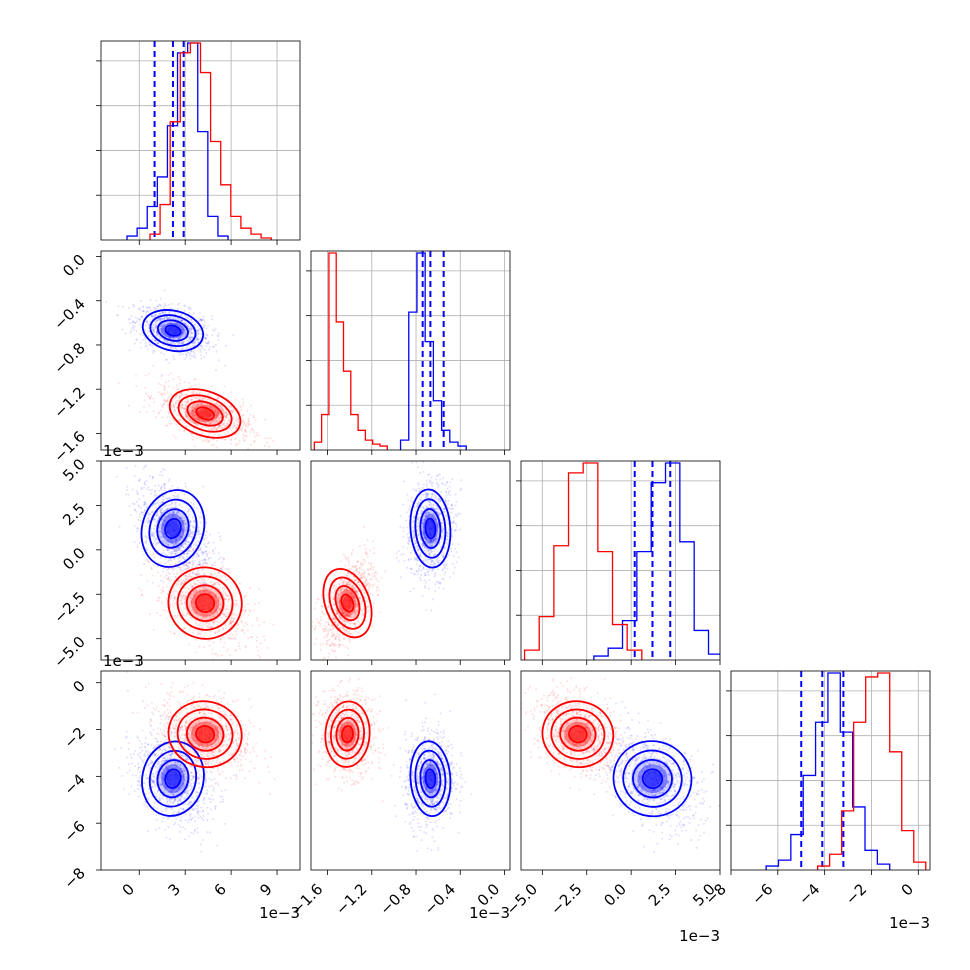 This screenshot has height=970, width=970. Describe the element at coordinates (200, 140) in the screenshot. I see `panel-frame` at that location.